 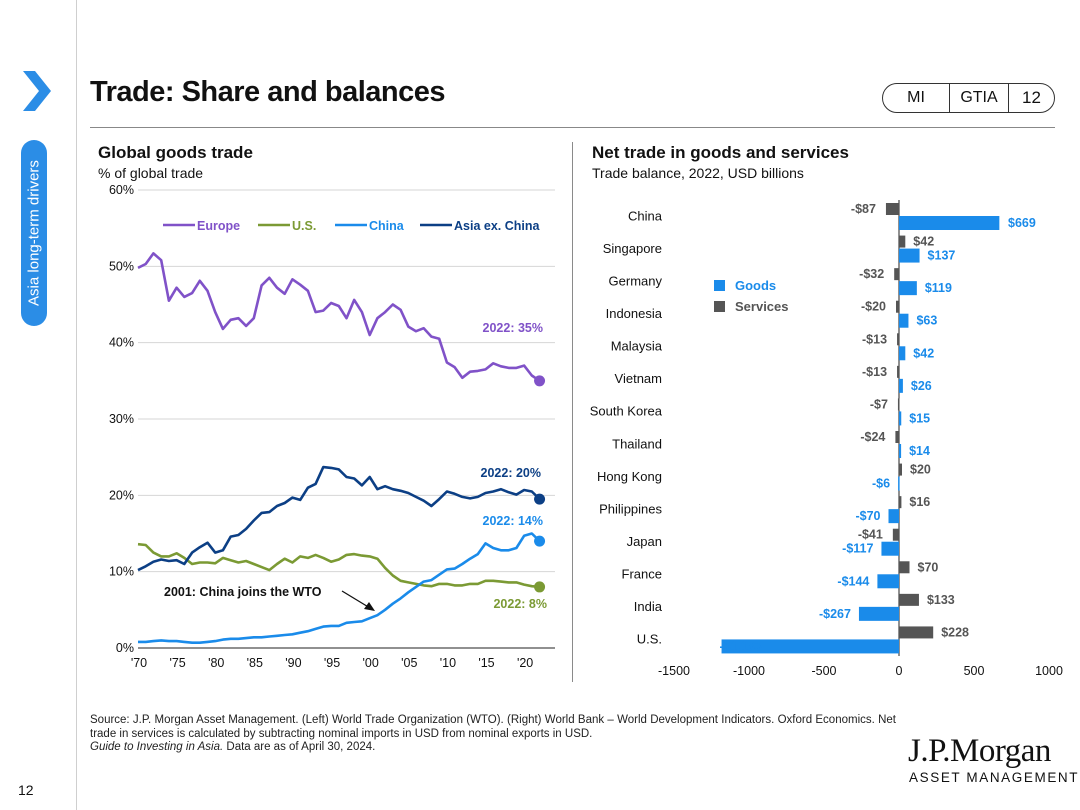 I want to click on goods-value-label: -$70, so click(x=867, y=516).